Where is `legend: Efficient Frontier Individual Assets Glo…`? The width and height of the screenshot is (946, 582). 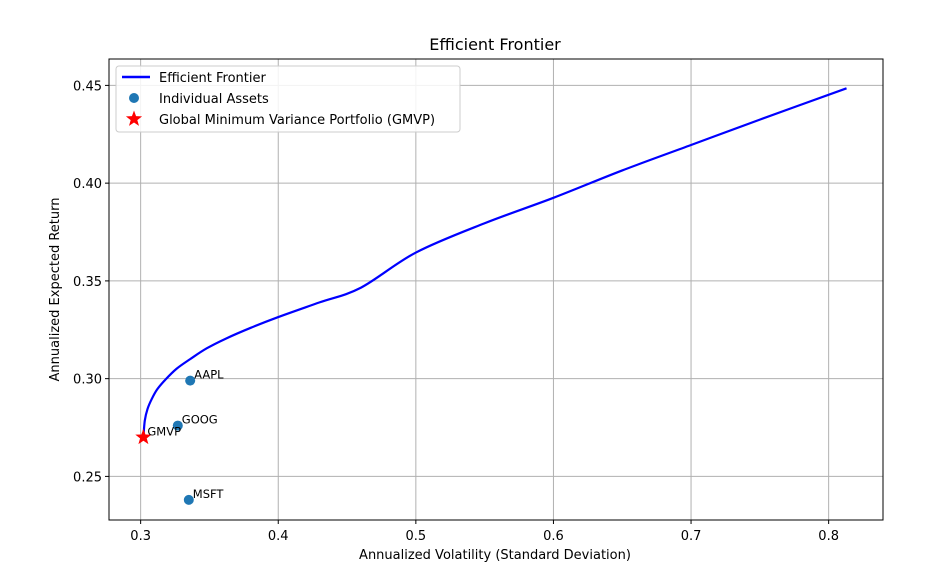 legend: Efficient Frontier Individual Assets Glo… is located at coordinates (288, 99).